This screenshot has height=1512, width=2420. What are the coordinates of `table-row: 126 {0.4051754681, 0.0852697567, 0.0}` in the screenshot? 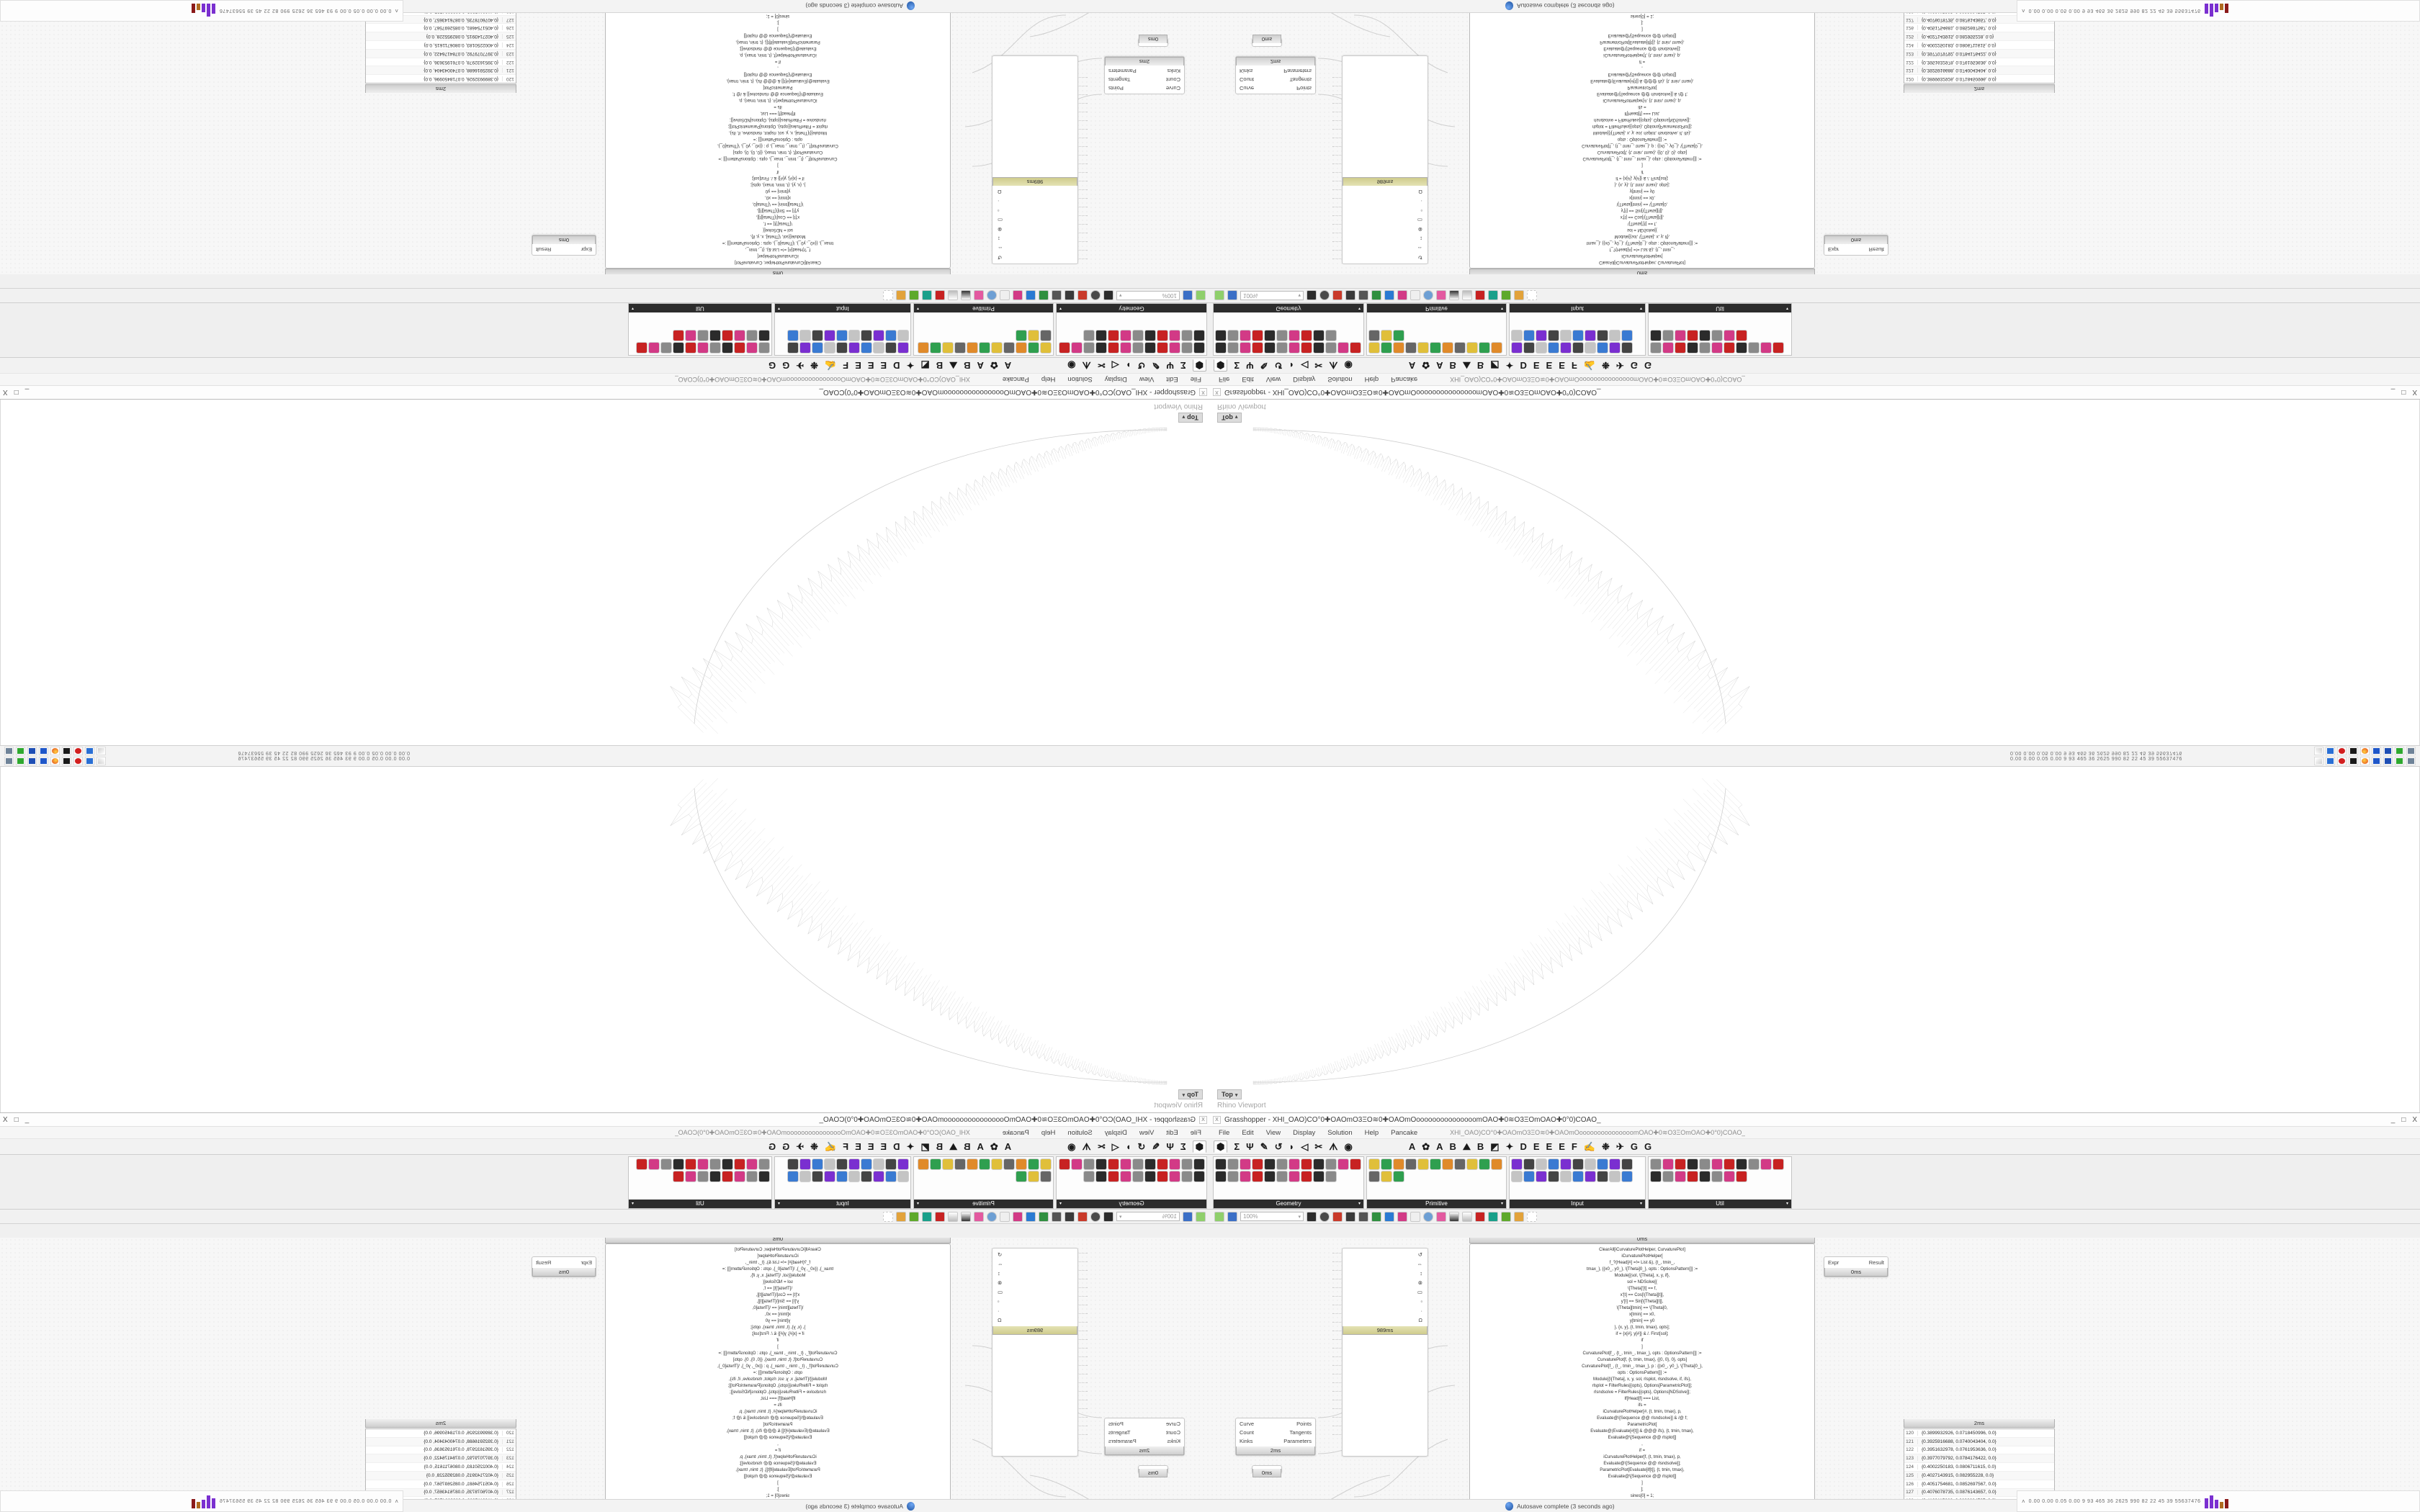 It's located at (441, 27).